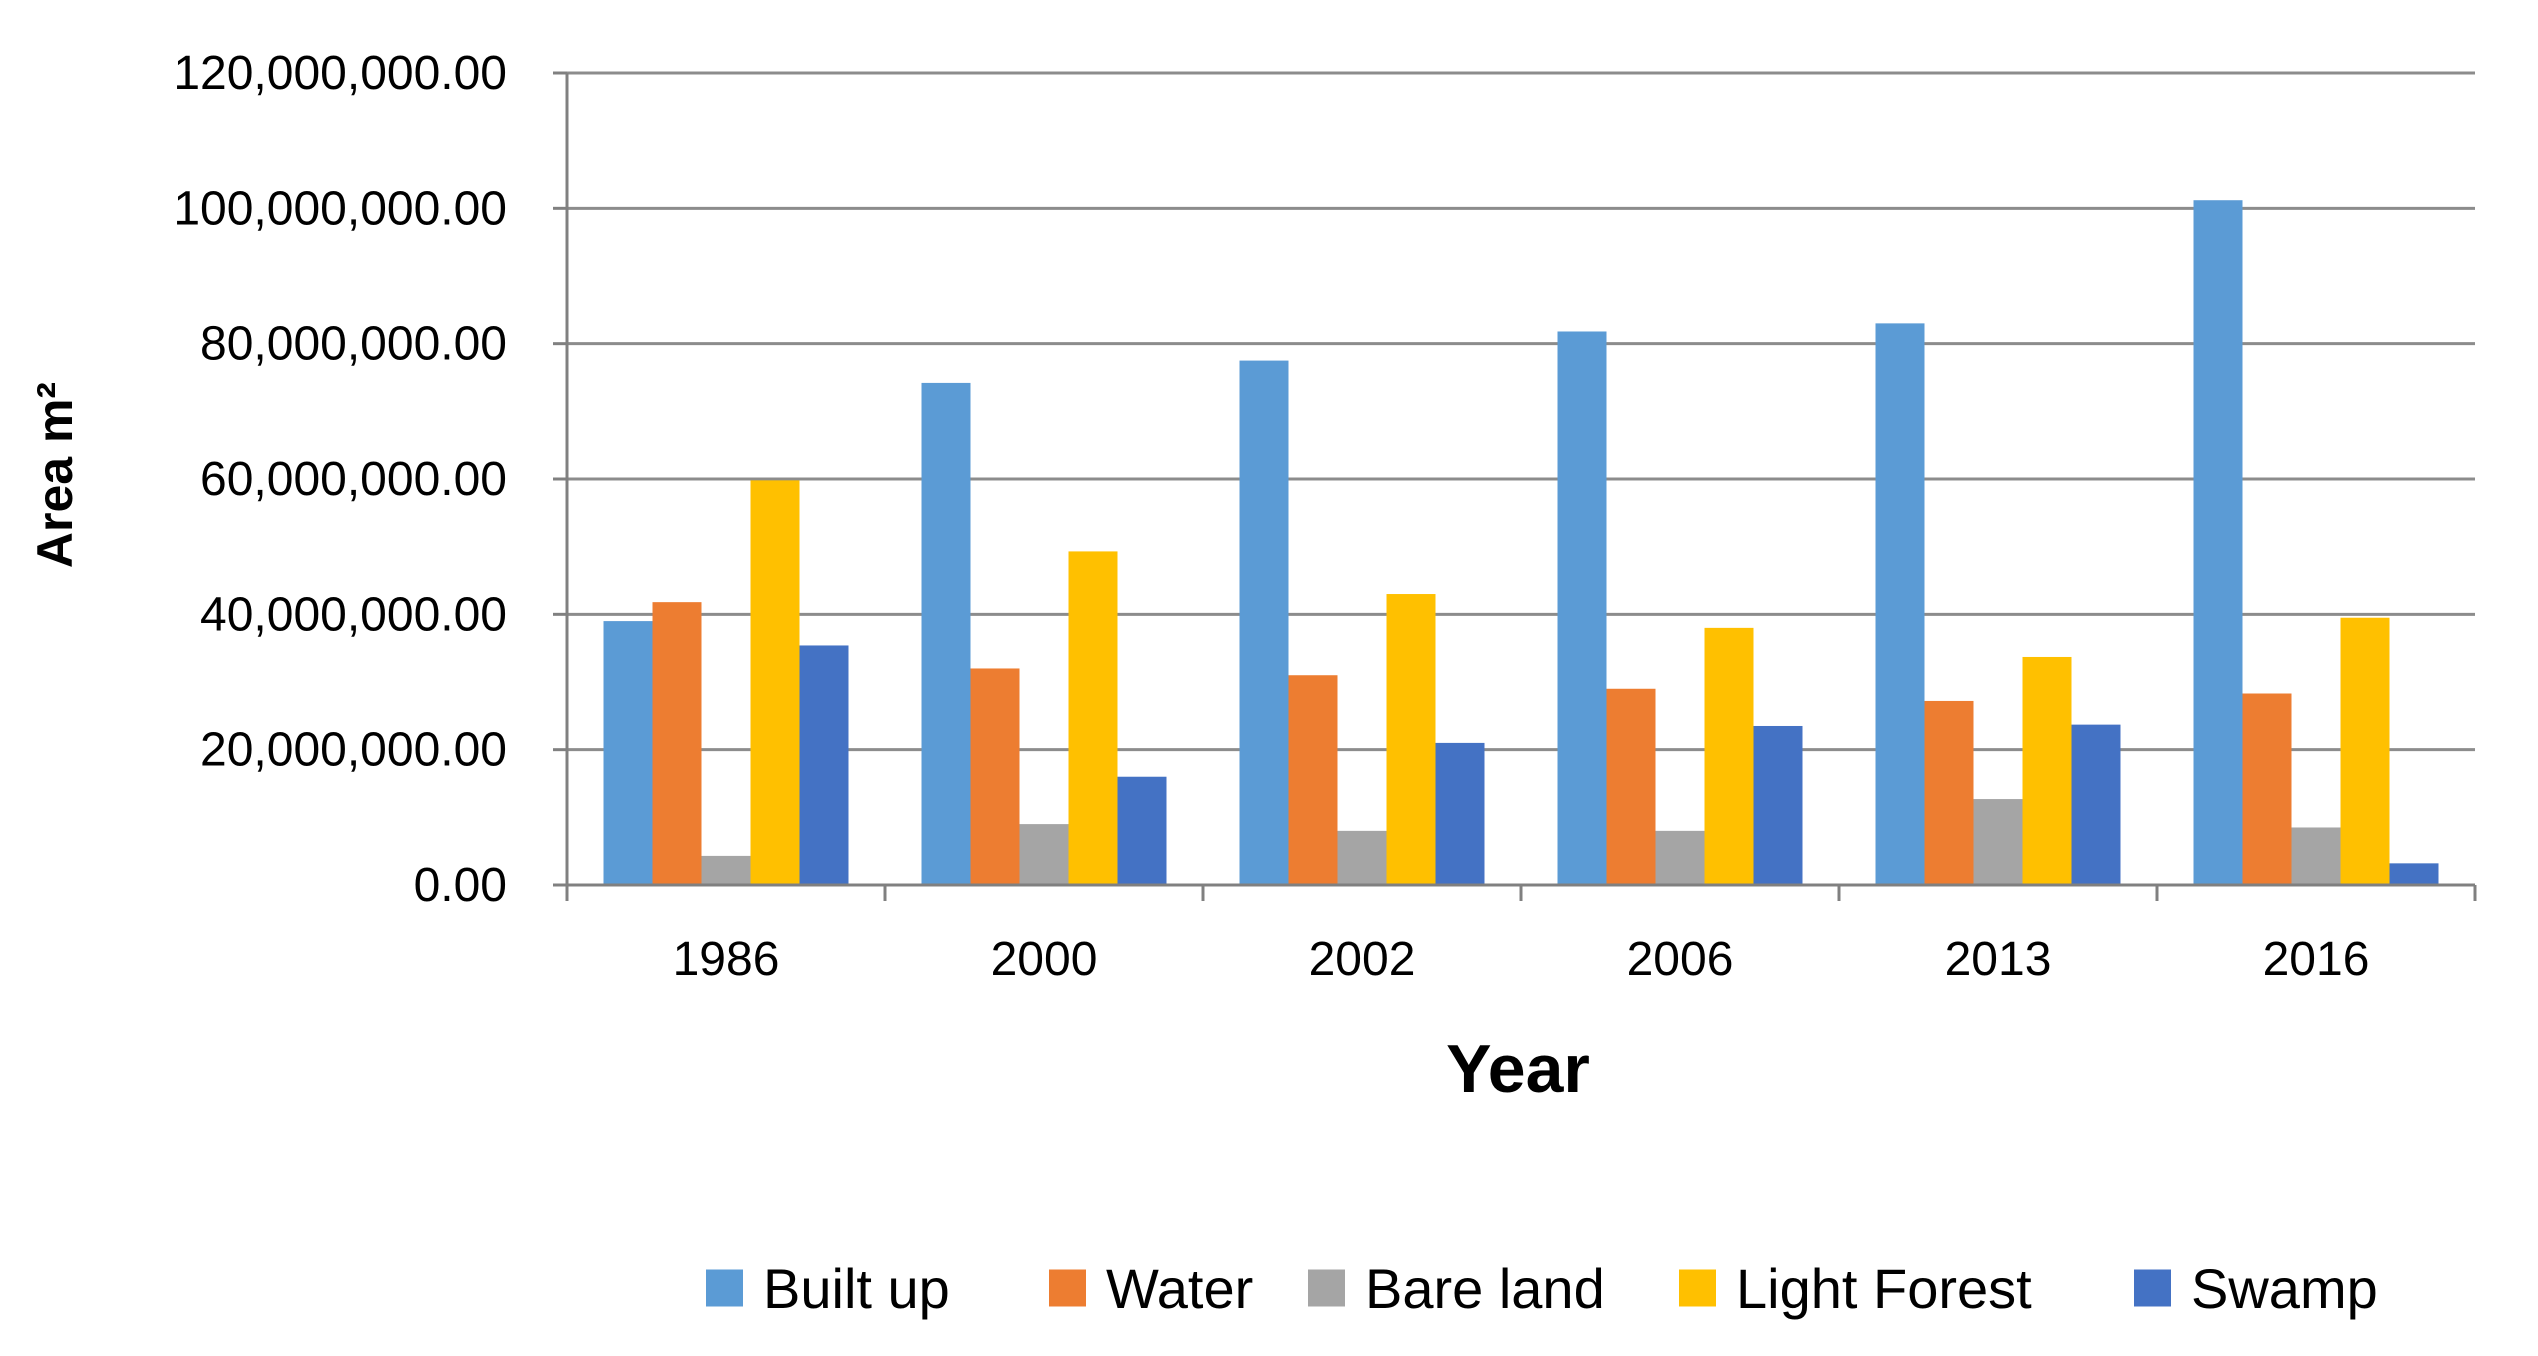 Image resolution: width=2538 pixels, height=1356 pixels. What do you see at coordinates (726, 870) in the screenshot?
I see `bar-bare-land-1986` at bounding box center [726, 870].